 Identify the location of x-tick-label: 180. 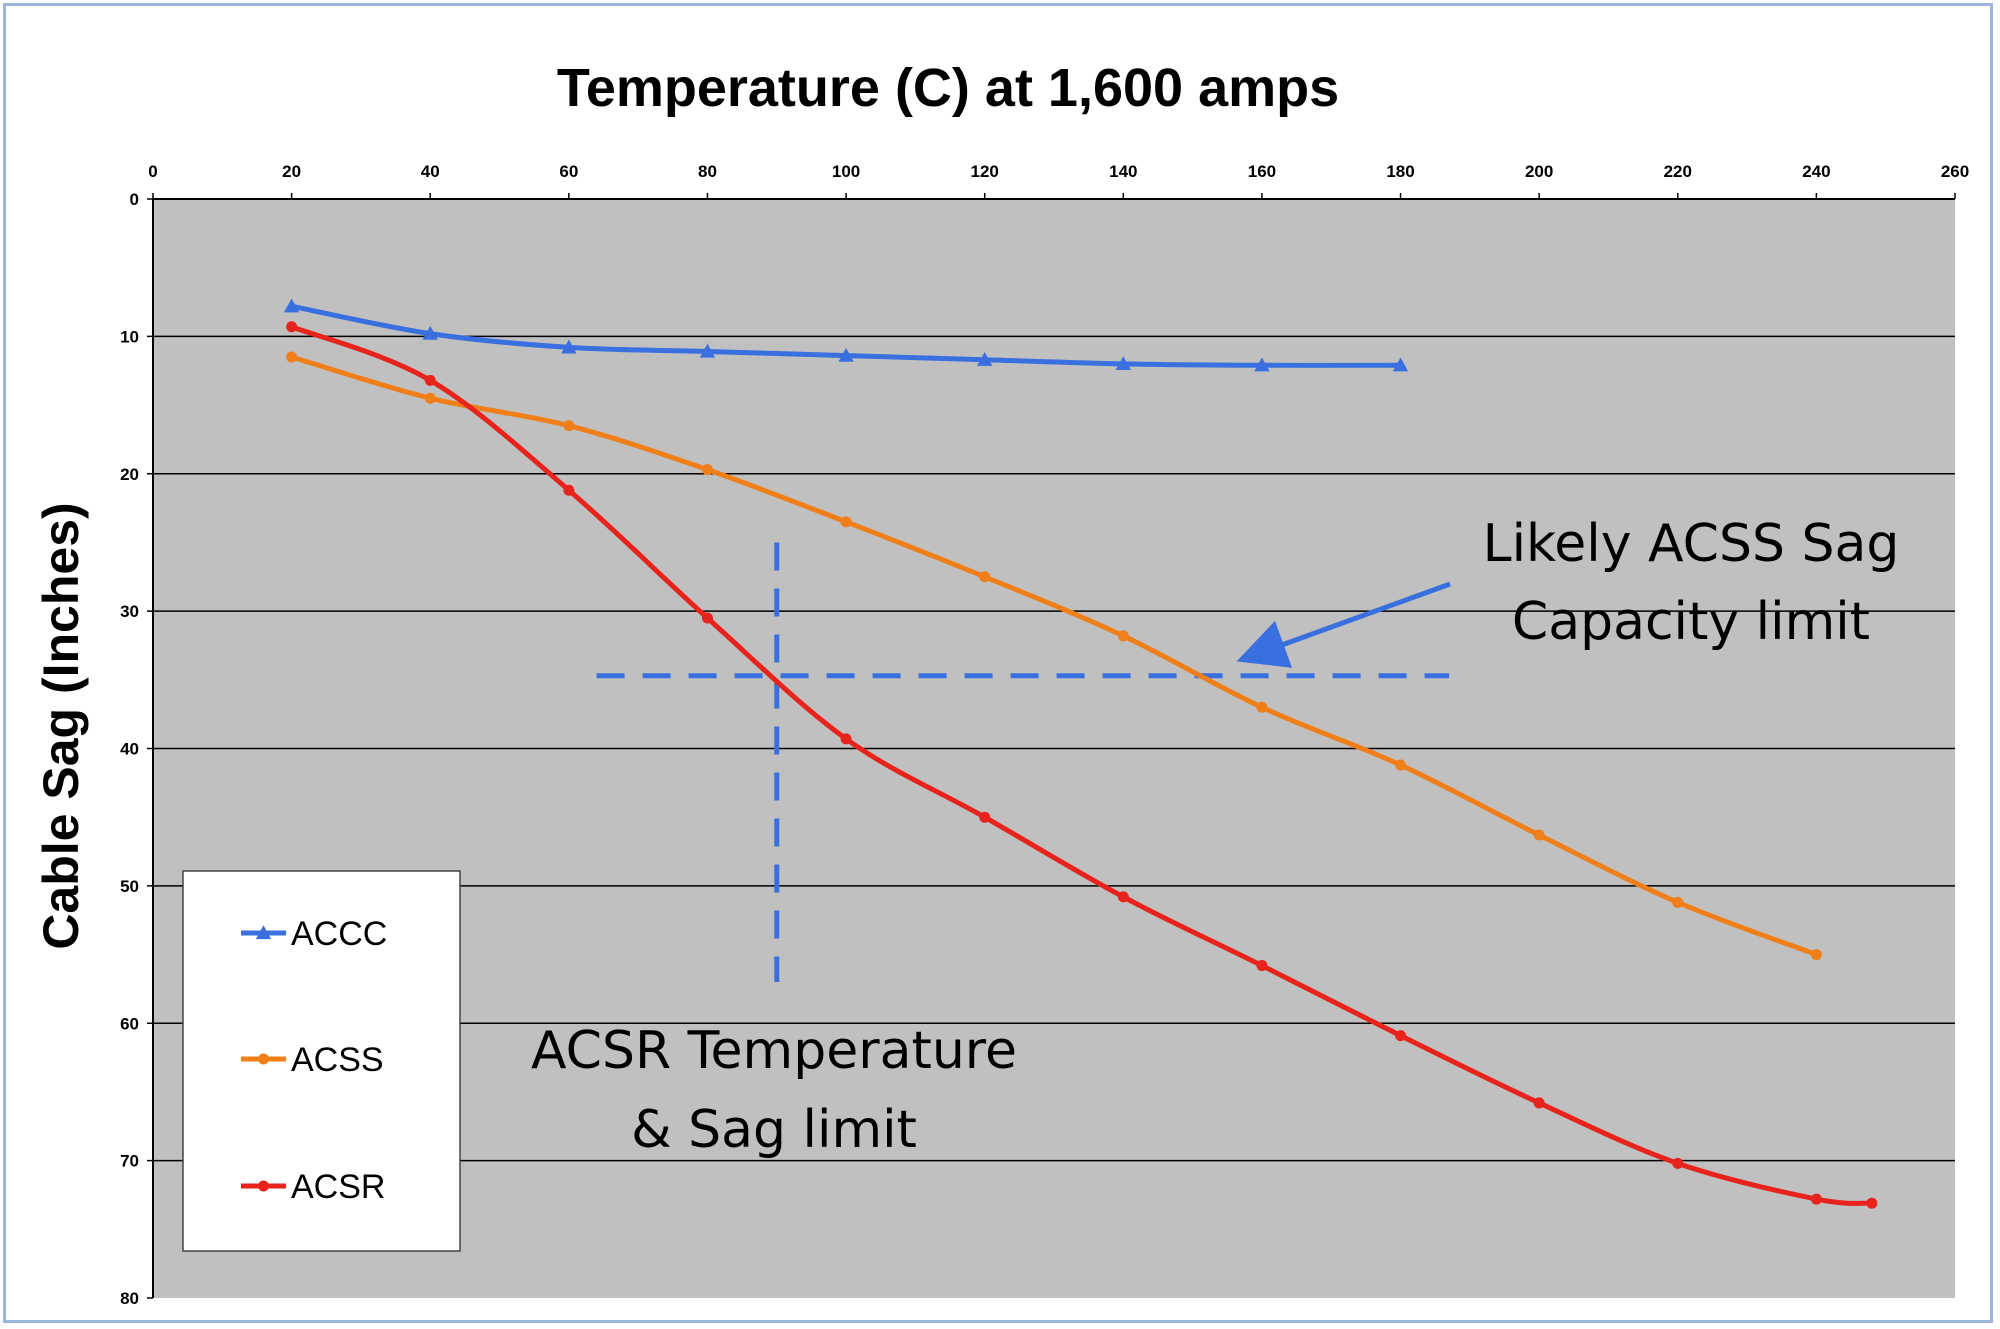
(1400, 171).